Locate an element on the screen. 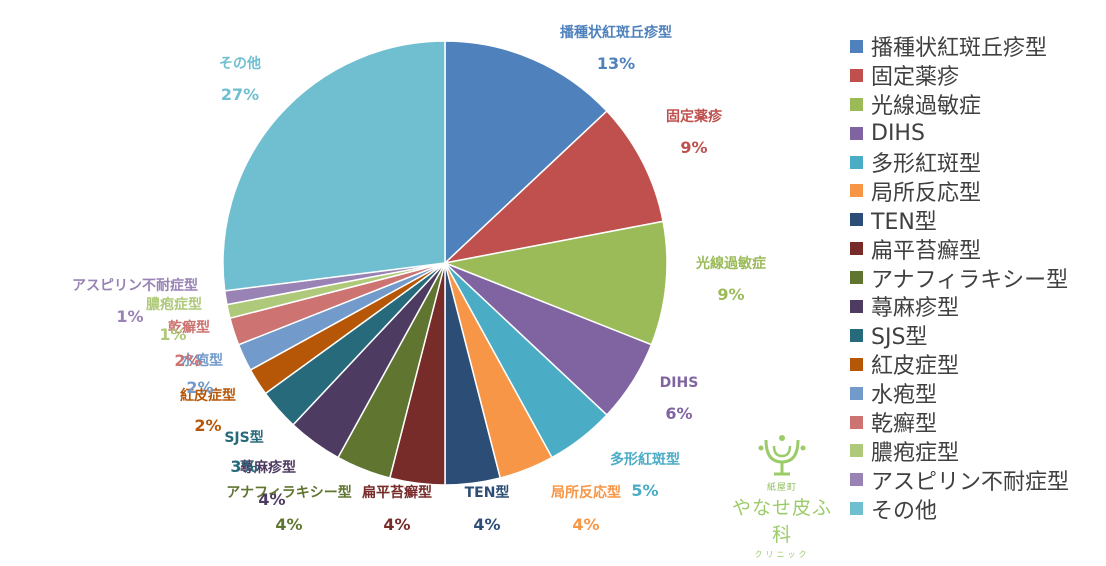  slice-label: 膿疱症型 is located at coordinates (174, 304).